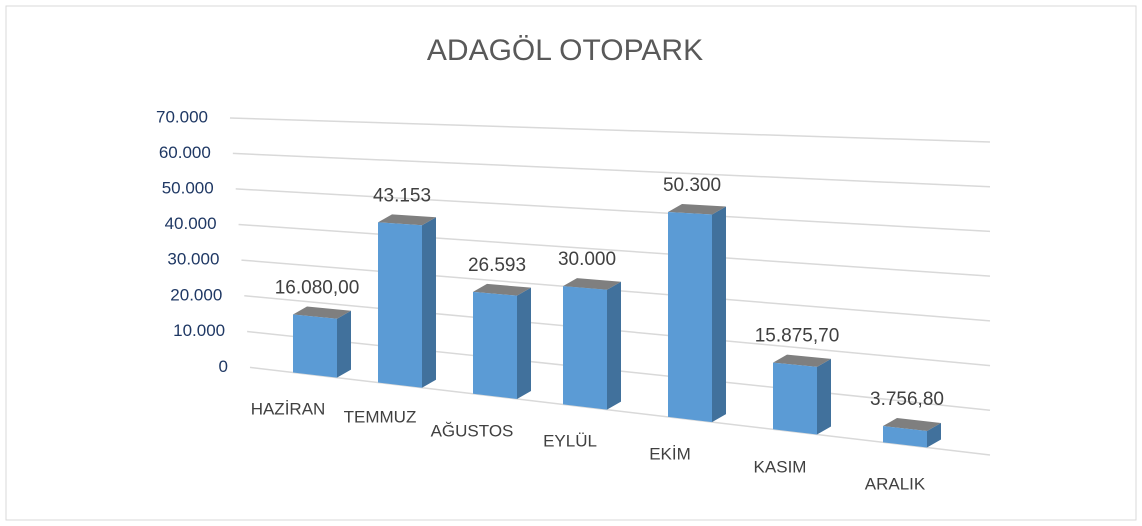 This screenshot has height=526, width=1142. What do you see at coordinates (780, 466) in the screenshot?
I see `x-tick-label: KASIM` at bounding box center [780, 466].